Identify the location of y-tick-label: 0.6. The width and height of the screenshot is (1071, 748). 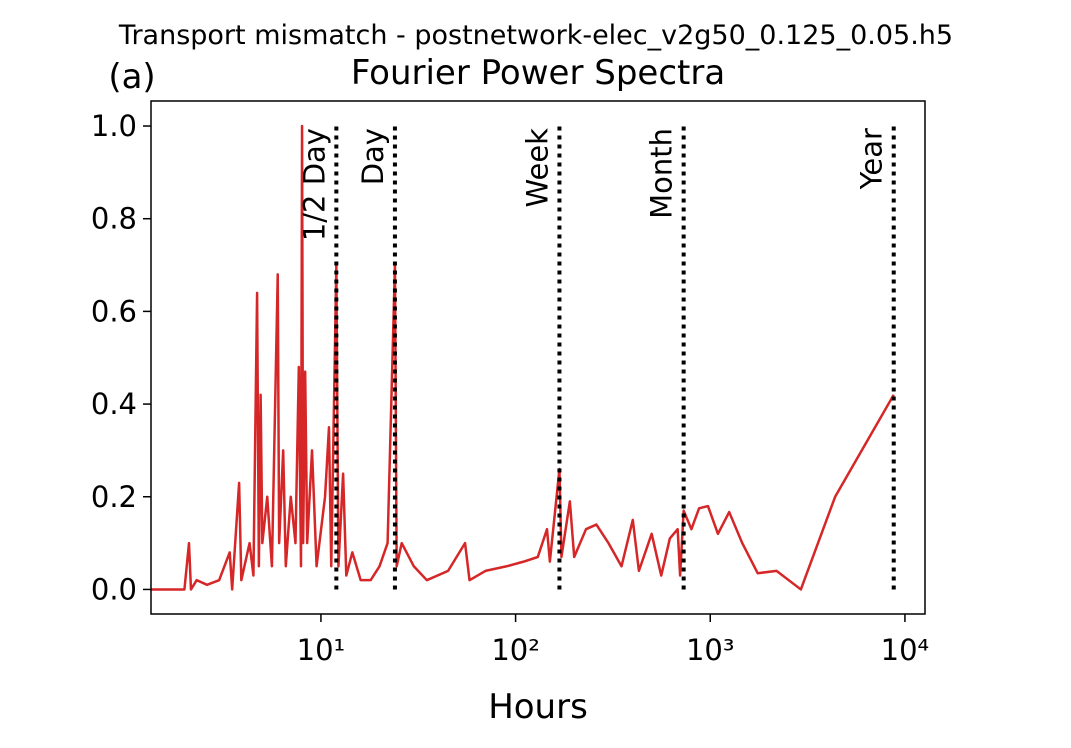
(114, 311).